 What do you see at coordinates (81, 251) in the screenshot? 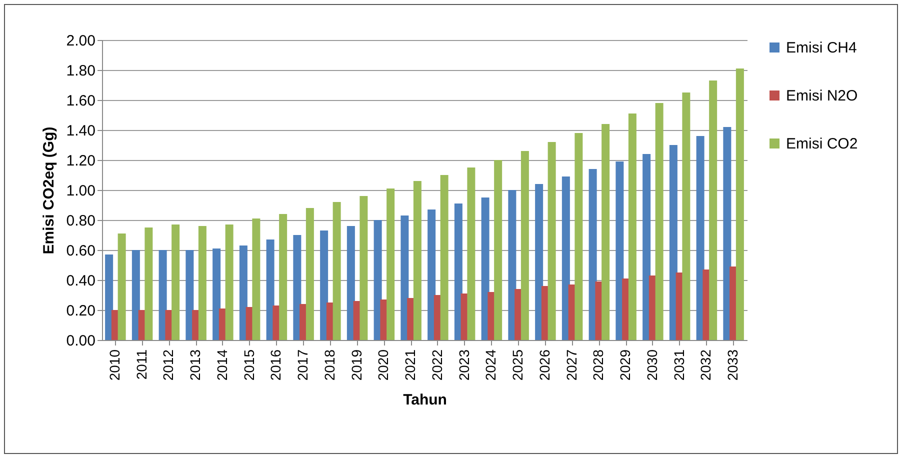
I see `y-tick-label: 0.60` at bounding box center [81, 251].